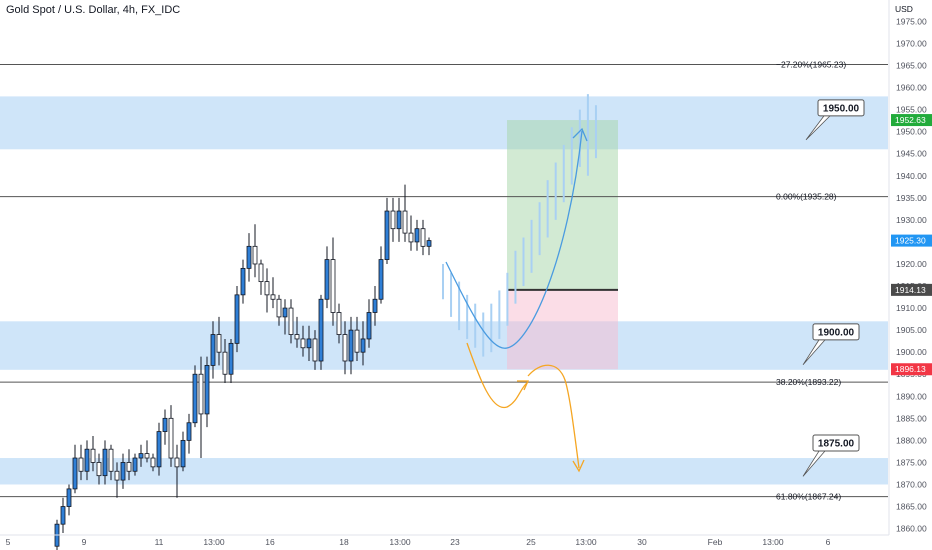  I want to click on price-tag: 1914.13, so click(911, 289).